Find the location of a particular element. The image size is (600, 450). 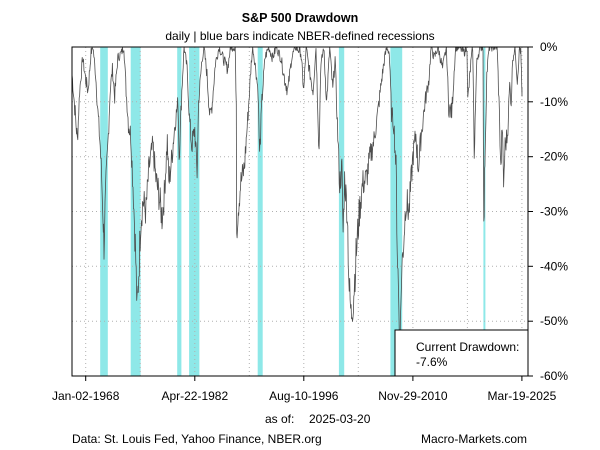

y-tick-label-7: -60% is located at coordinates (554, 376).